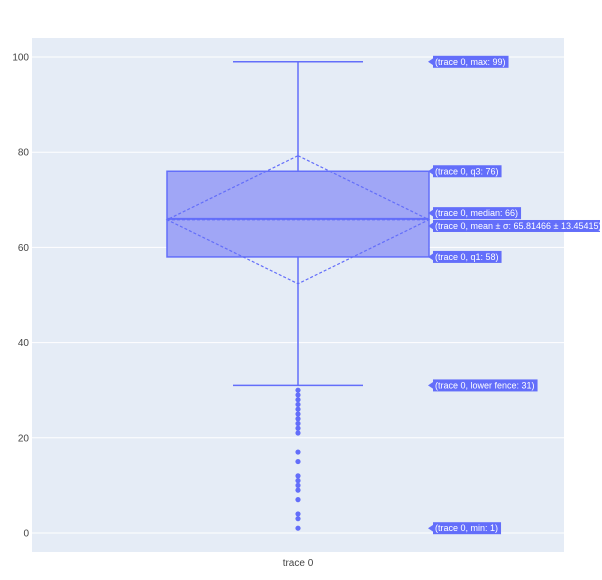 The width and height of the screenshot is (602, 580). I want to click on hover-label-text: (trace 0, min: 1), so click(466, 528).